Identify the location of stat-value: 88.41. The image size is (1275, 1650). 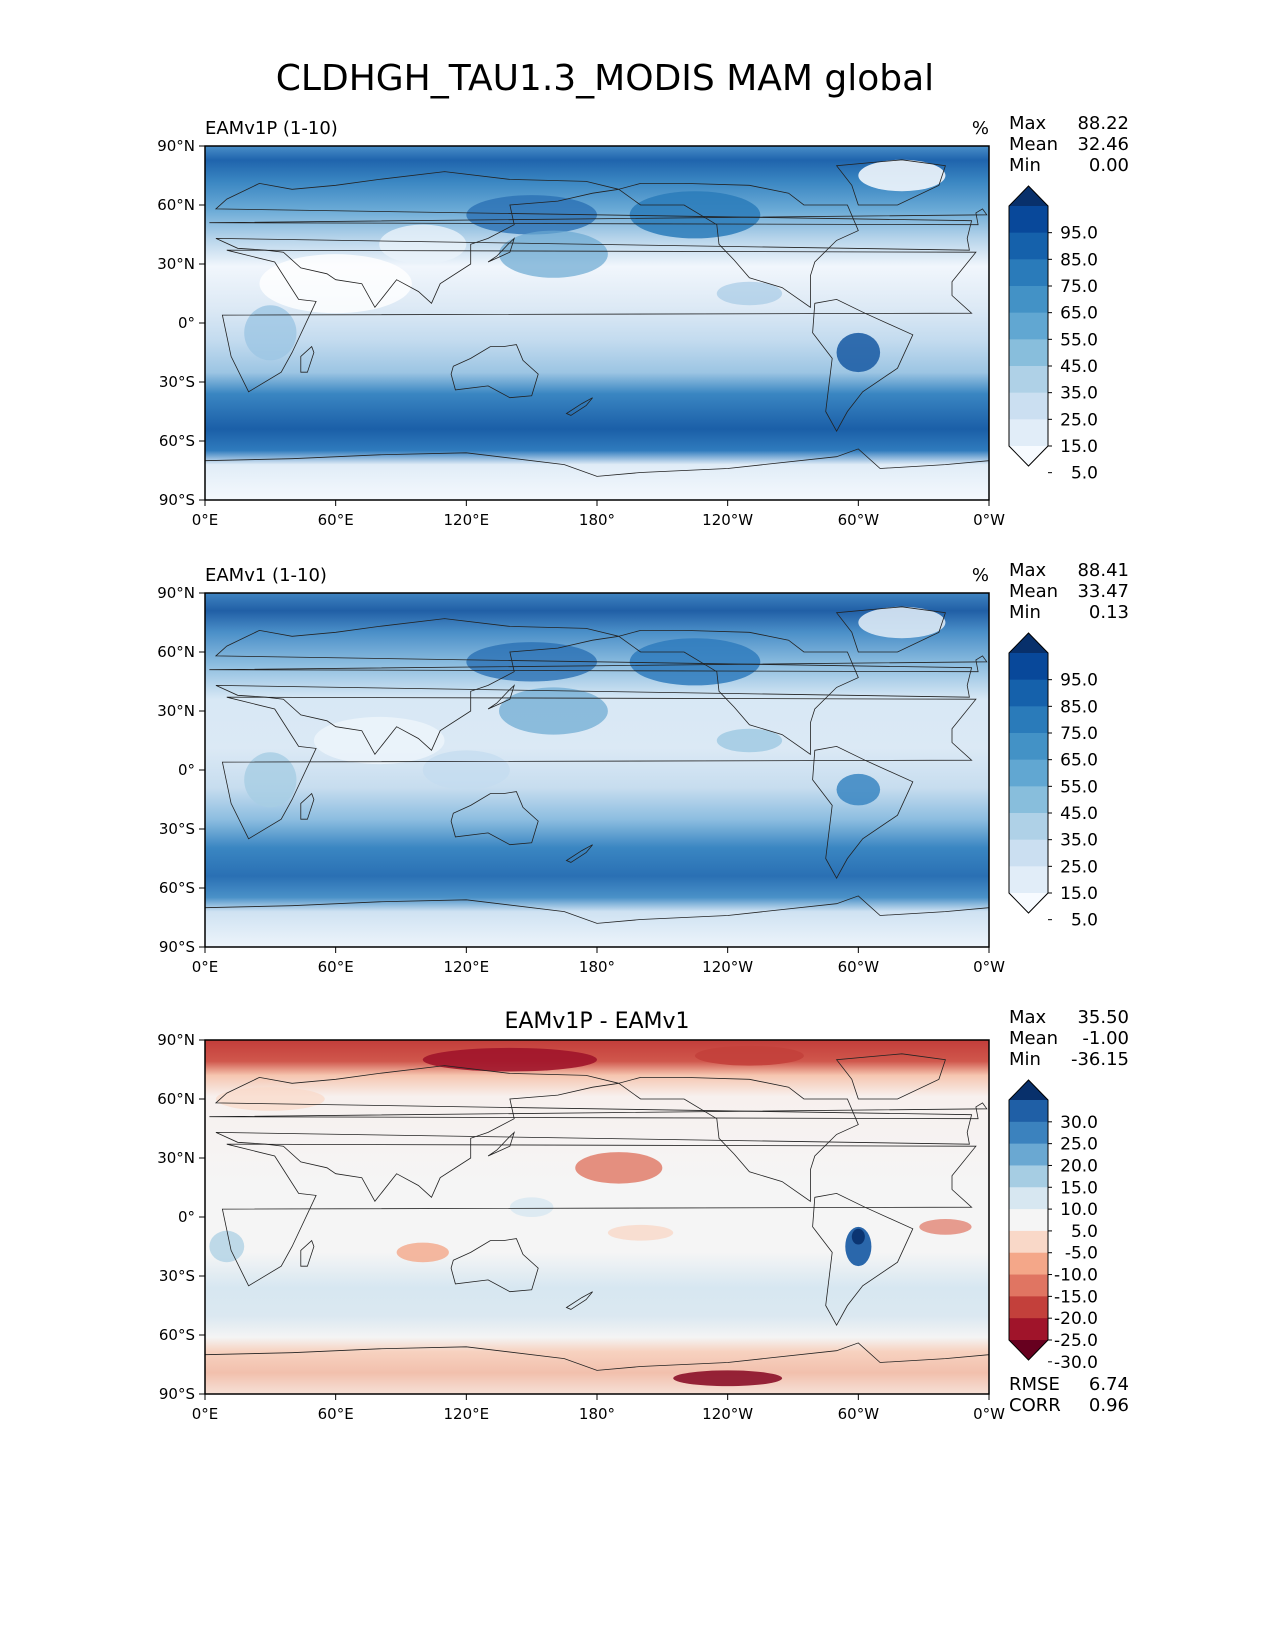
(1103, 570).